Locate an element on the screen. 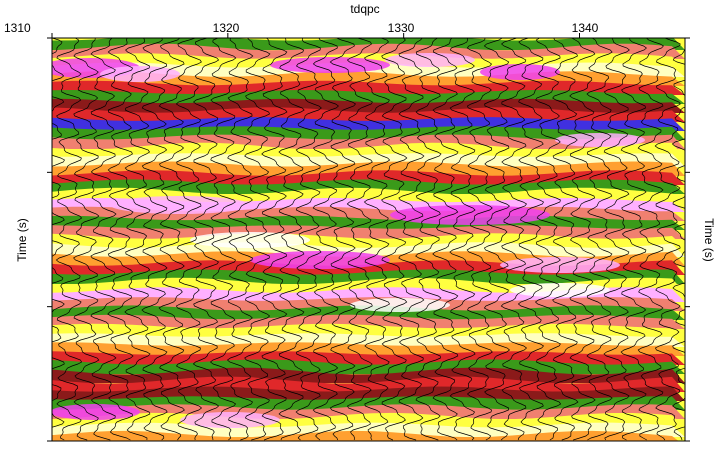 The width and height of the screenshot is (722, 457). x-tick-label-1340: 1340 is located at coordinates (585, 28).